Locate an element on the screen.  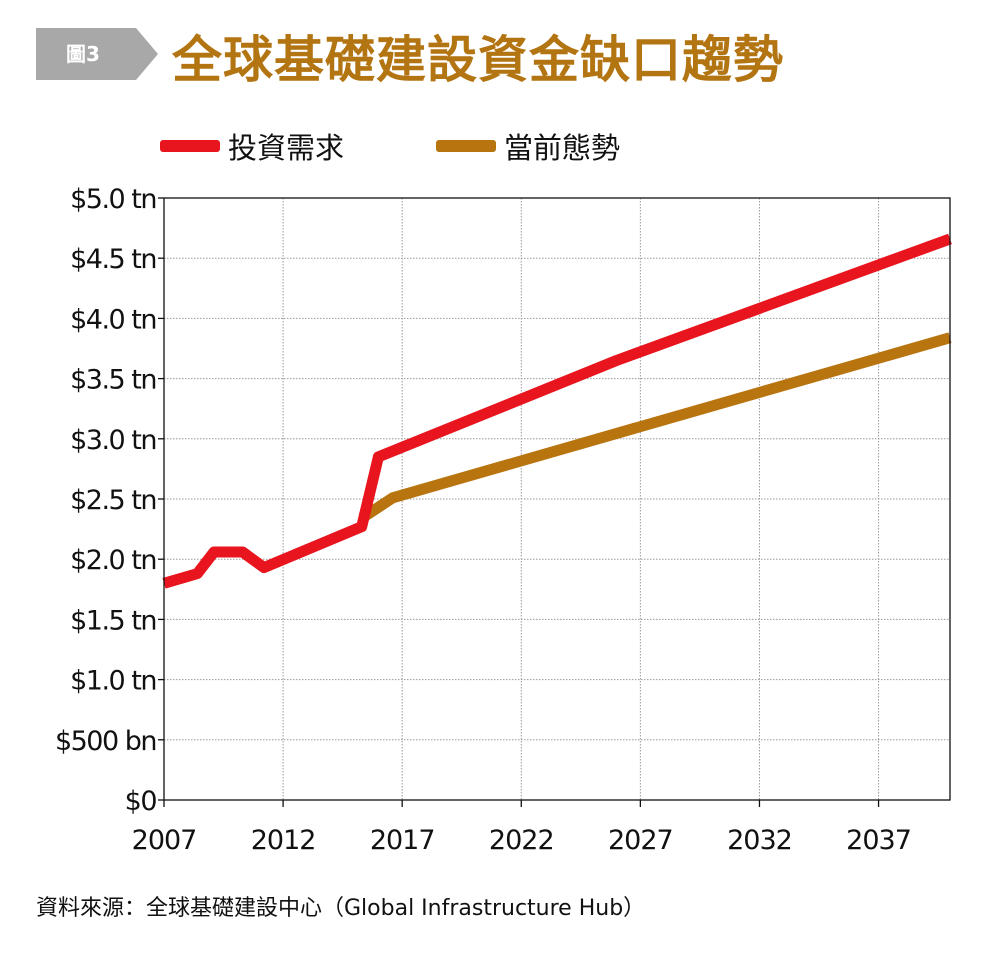
y-tick-label: $2.5 tn is located at coordinates (113, 500).